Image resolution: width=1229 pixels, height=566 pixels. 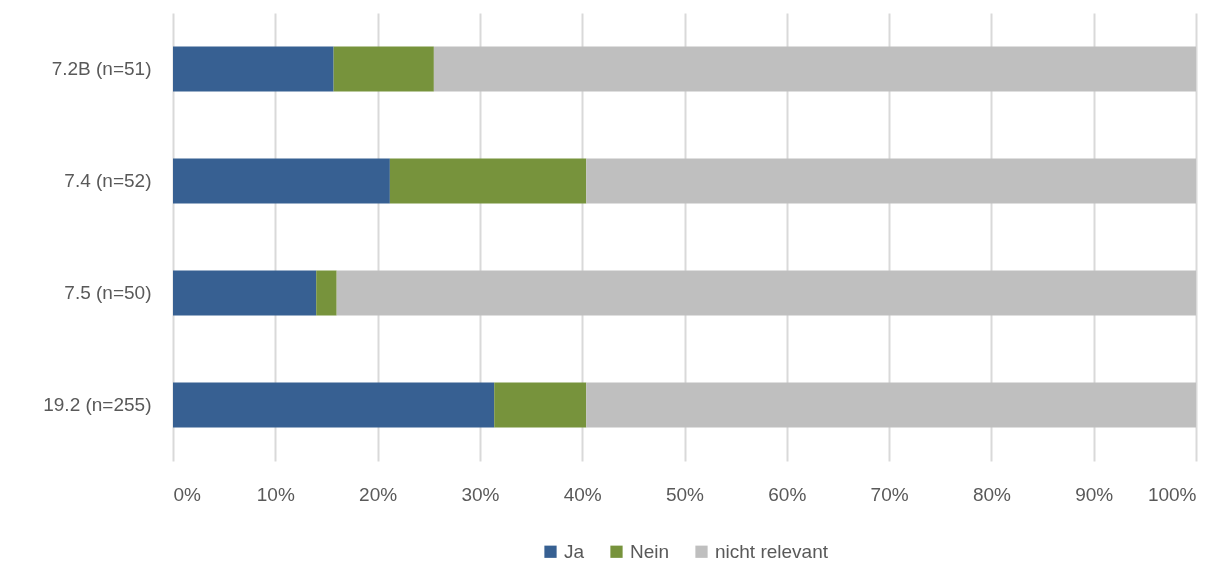 I want to click on legend-label: nicht relevant, so click(x=772, y=551).